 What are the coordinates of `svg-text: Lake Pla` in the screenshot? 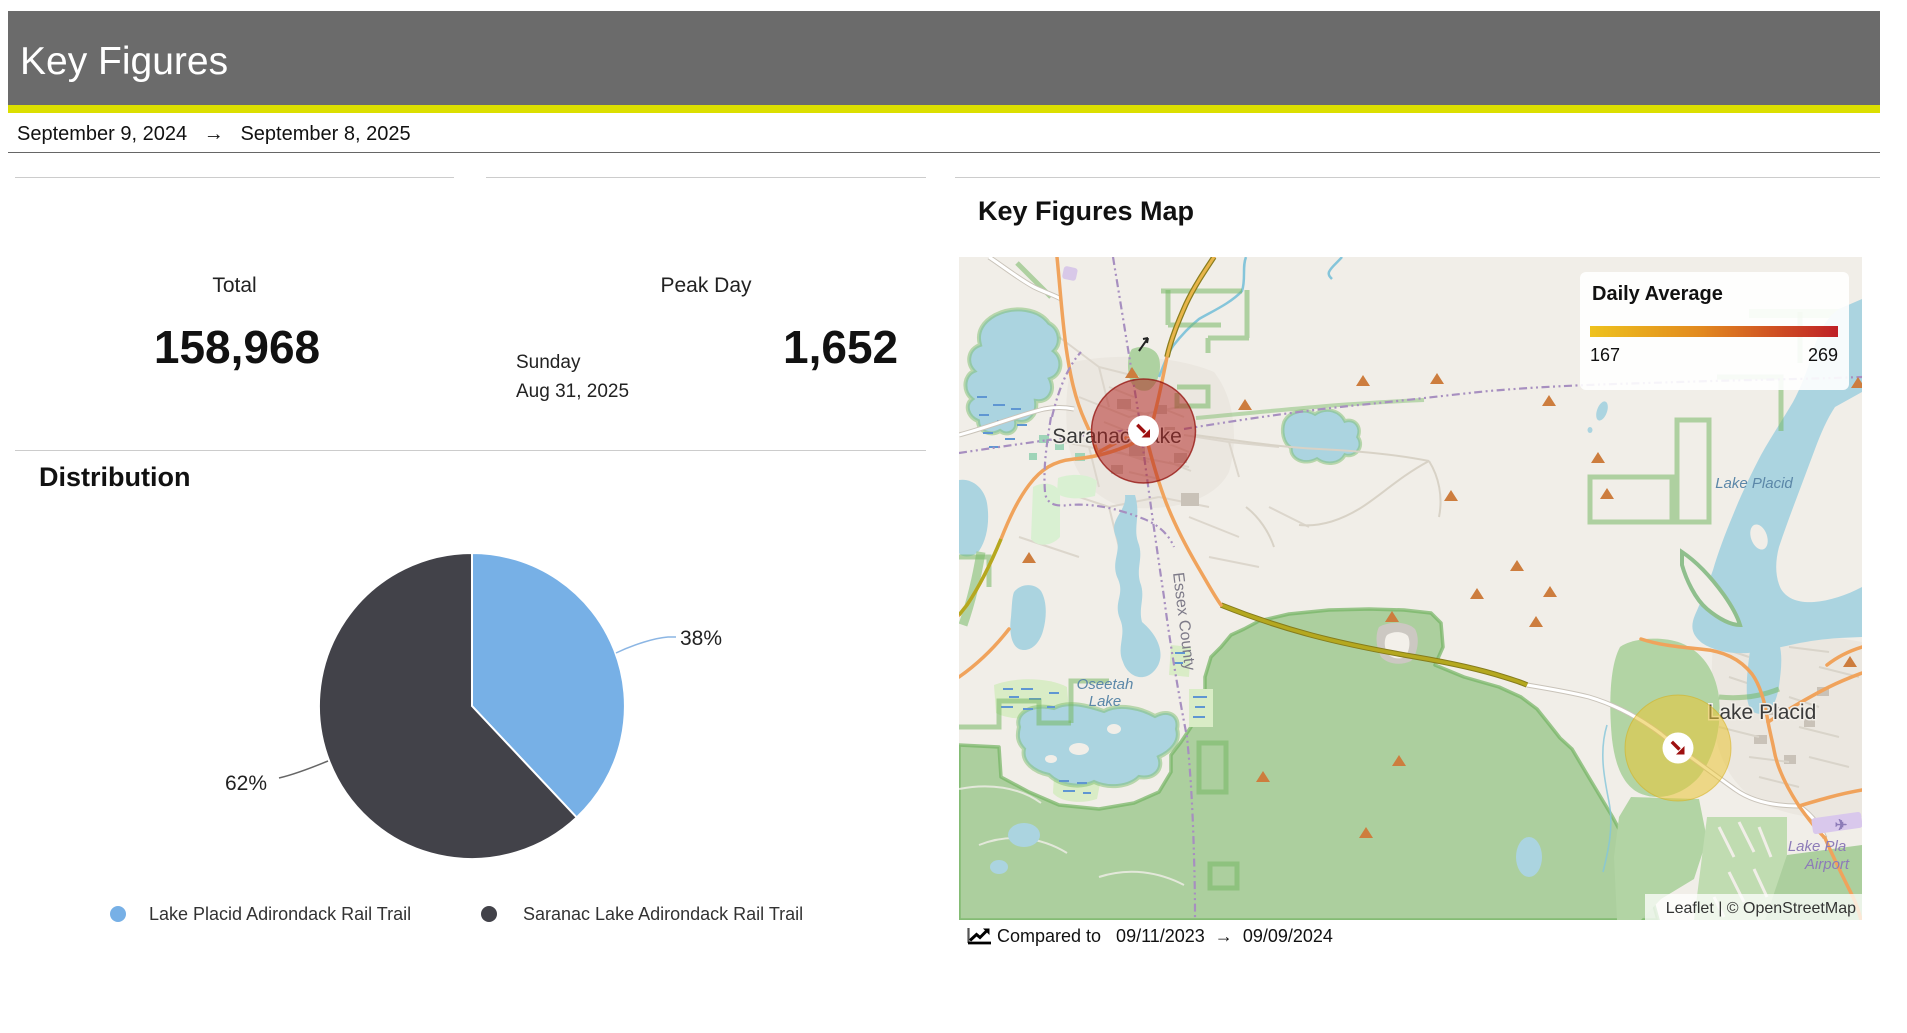 It's located at (1817, 846).